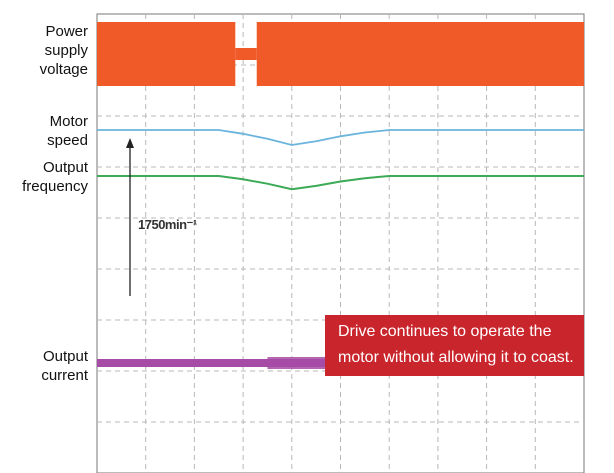 Image resolution: width=614 pixels, height=473 pixels. Describe the element at coordinates (340, 137) in the screenshot. I see `series-motor-speed` at that location.